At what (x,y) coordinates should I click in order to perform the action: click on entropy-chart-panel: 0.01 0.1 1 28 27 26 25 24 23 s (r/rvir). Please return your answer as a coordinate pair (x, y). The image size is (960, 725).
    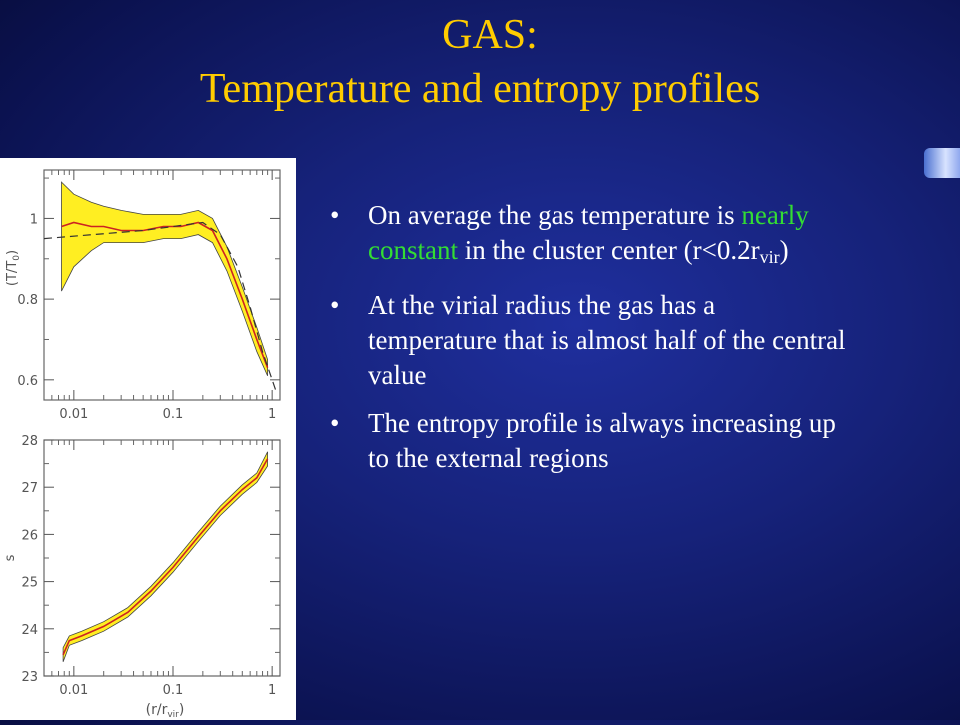
    Looking at the image, I should click on (148, 575).